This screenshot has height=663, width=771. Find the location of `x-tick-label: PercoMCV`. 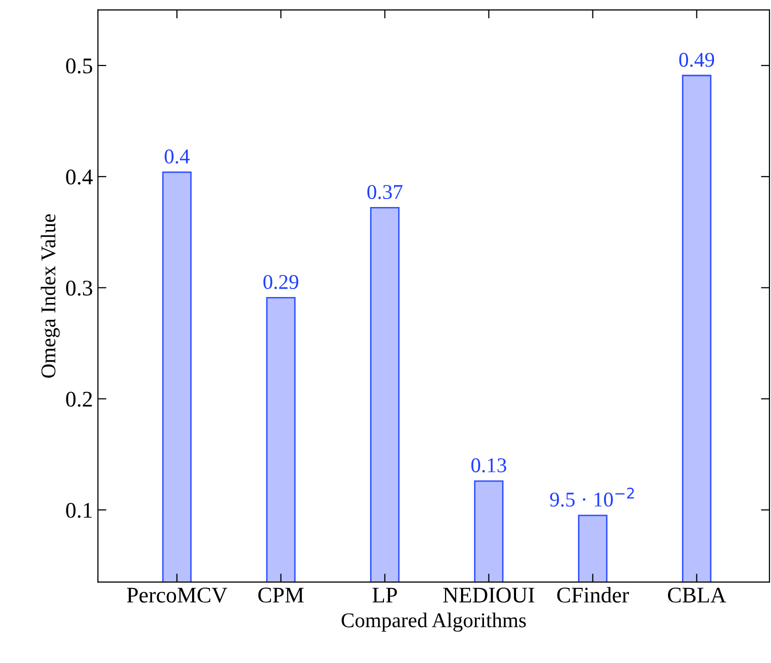

x-tick-label: PercoMCV is located at coordinates (177, 595).